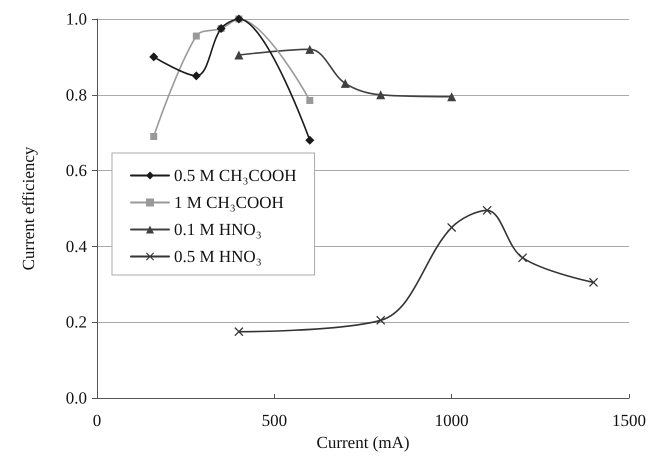  Describe the element at coordinates (76, 170) in the screenshot. I see `y-tick-label: 0.6` at that location.